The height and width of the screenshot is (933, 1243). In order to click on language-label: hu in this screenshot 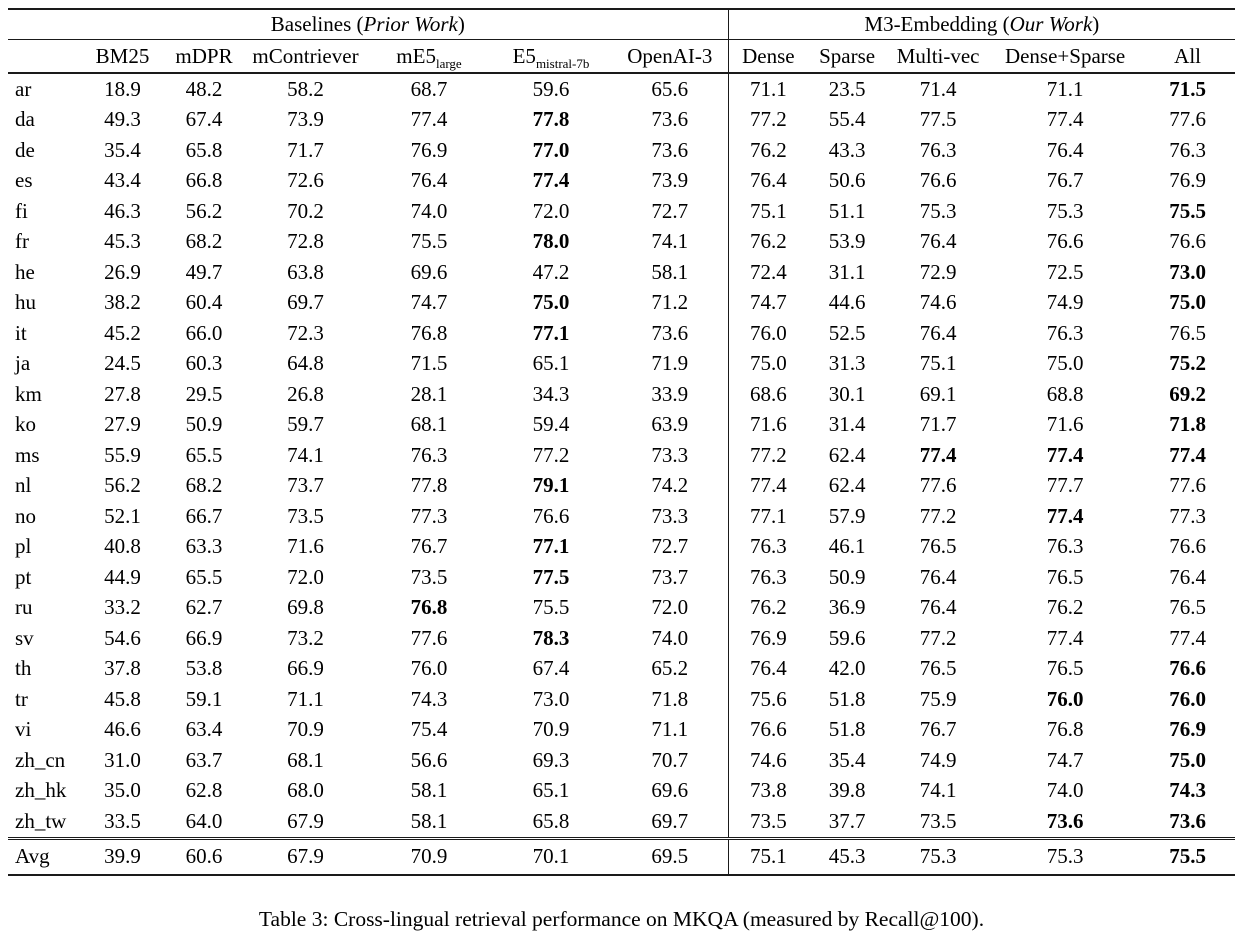, I will do `click(25, 302)`.